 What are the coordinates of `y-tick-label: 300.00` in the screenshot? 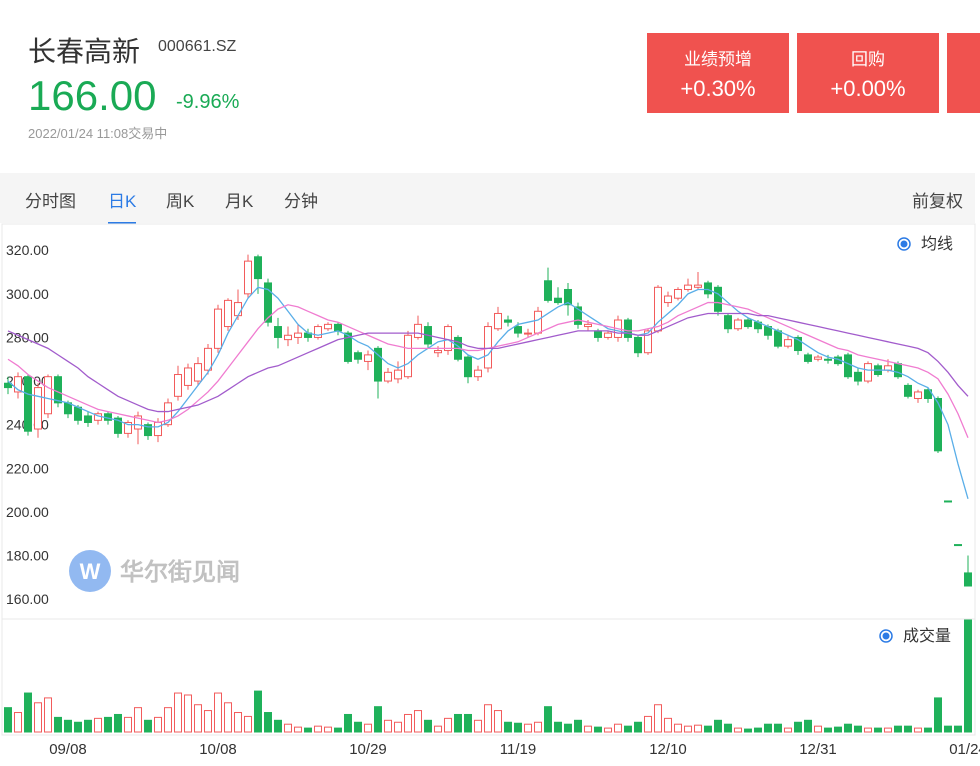 It's located at (27, 294).